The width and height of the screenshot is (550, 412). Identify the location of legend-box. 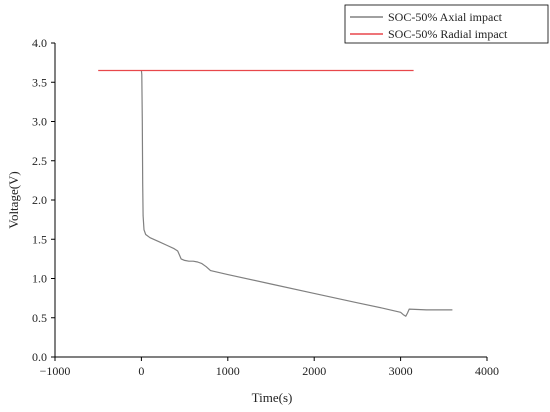
(446, 24).